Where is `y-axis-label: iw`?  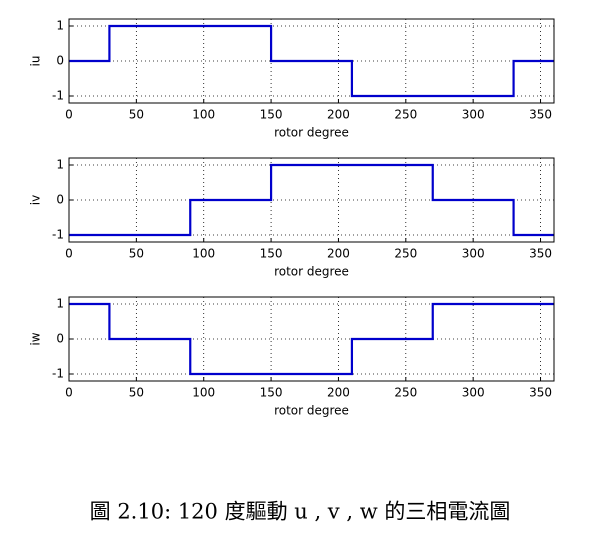
y-axis-label: iw is located at coordinates (36, 338).